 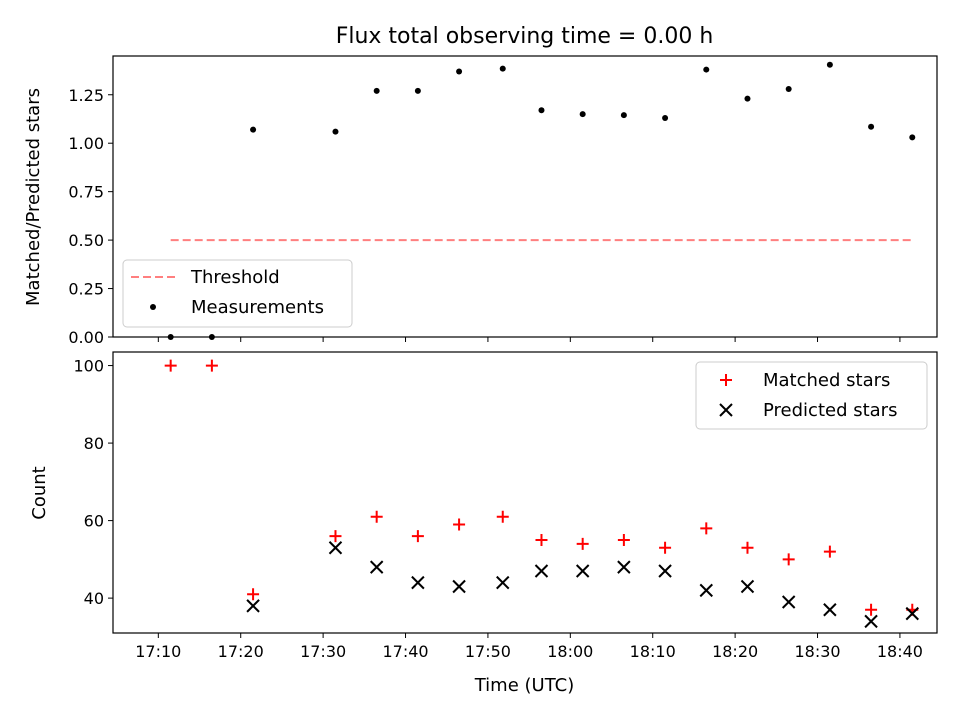 What do you see at coordinates (94, 521) in the screenshot?
I see `y-tick-label: 60` at bounding box center [94, 521].